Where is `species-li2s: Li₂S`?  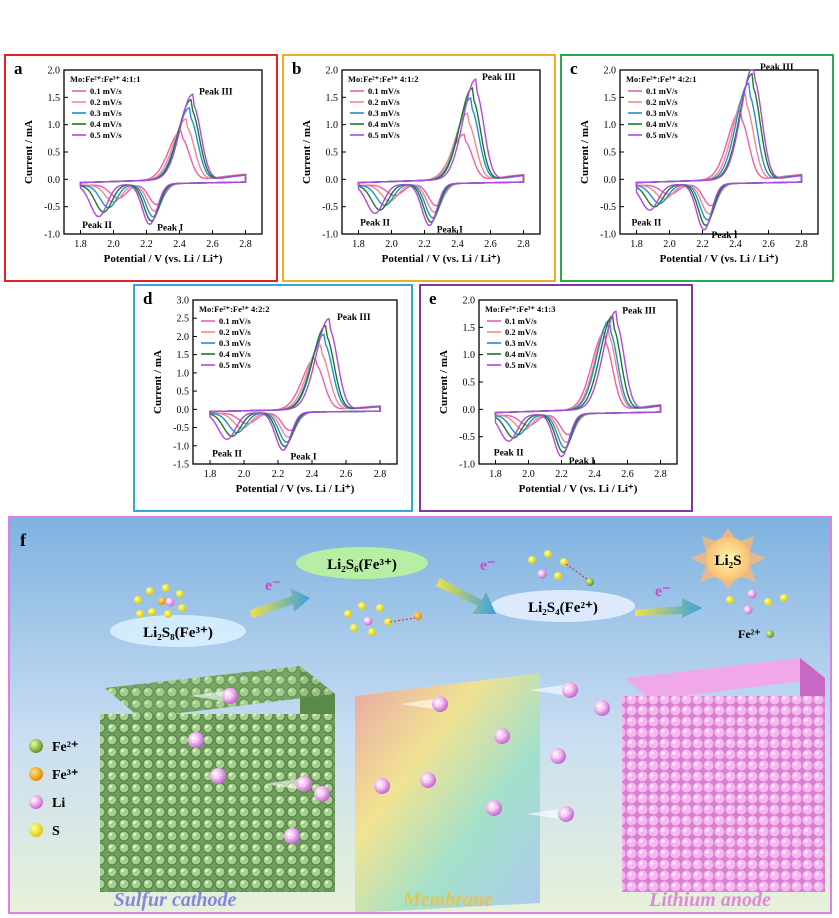
species-li2s: Li₂S is located at coordinates (728, 559).